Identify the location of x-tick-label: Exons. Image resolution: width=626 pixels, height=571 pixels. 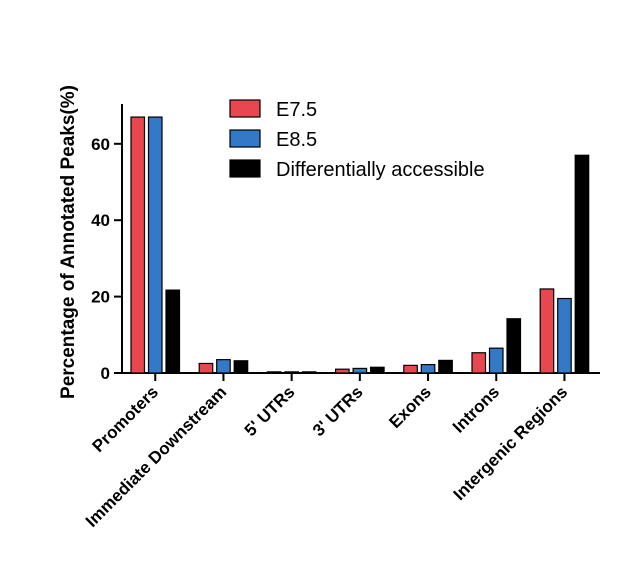
(410, 407).